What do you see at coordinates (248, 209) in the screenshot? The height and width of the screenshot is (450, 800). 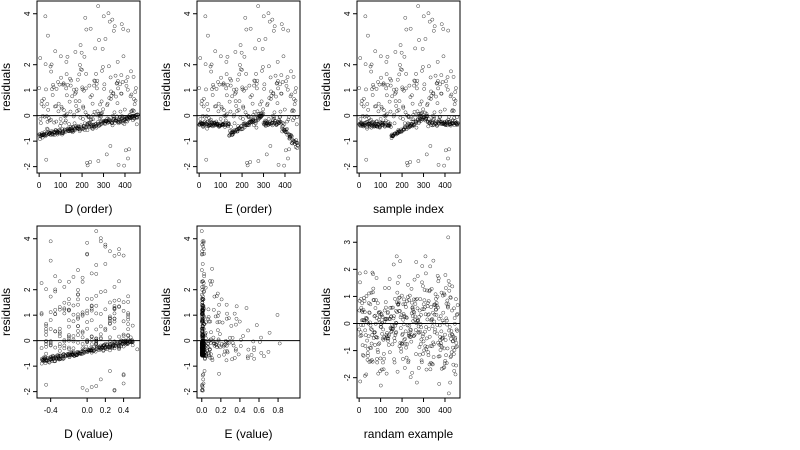 I see `x-axis-title: E (order)` at bounding box center [248, 209].